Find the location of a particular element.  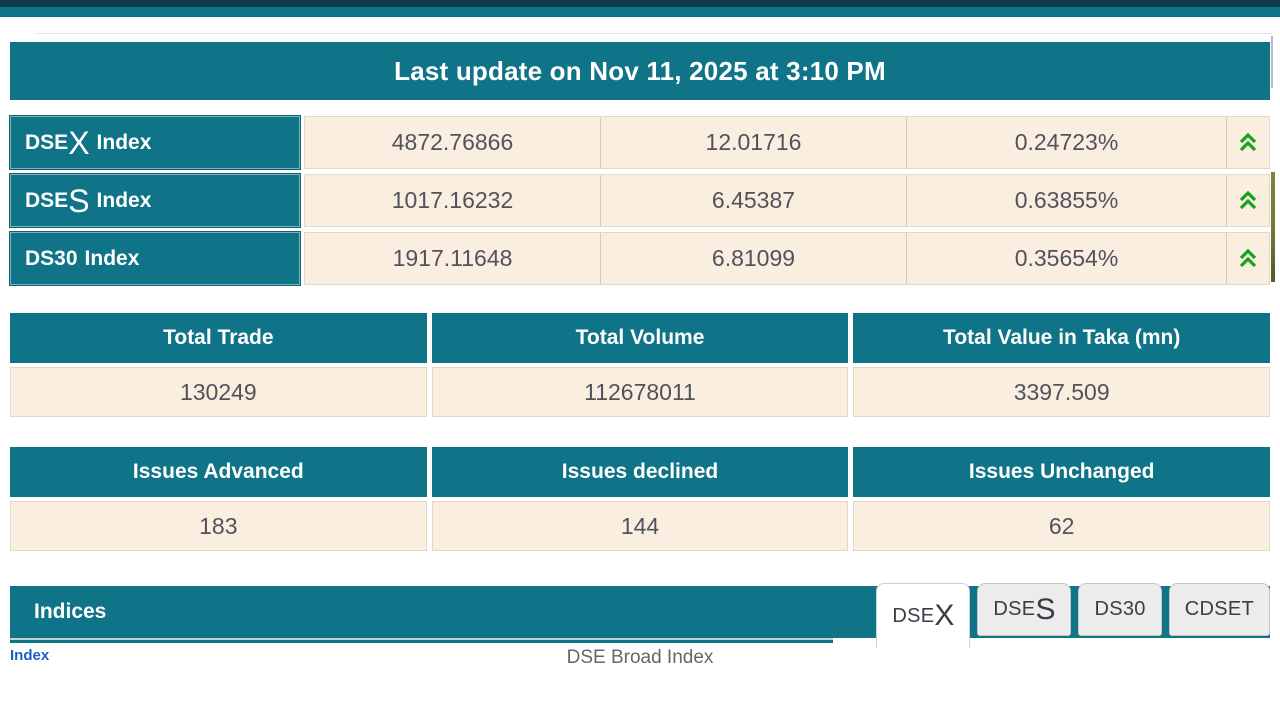

issues-value-row: 183 144 62 is located at coordinates (640, 526).